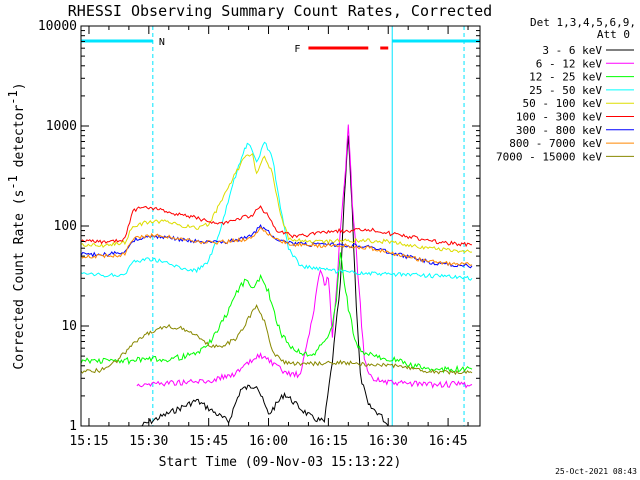 Image resolution: width=640 pixels, height=480 pixels. Describe the element at coordinates (19, 140) in the screenshot. I see `y-axis-label-mid: detector` at that location.